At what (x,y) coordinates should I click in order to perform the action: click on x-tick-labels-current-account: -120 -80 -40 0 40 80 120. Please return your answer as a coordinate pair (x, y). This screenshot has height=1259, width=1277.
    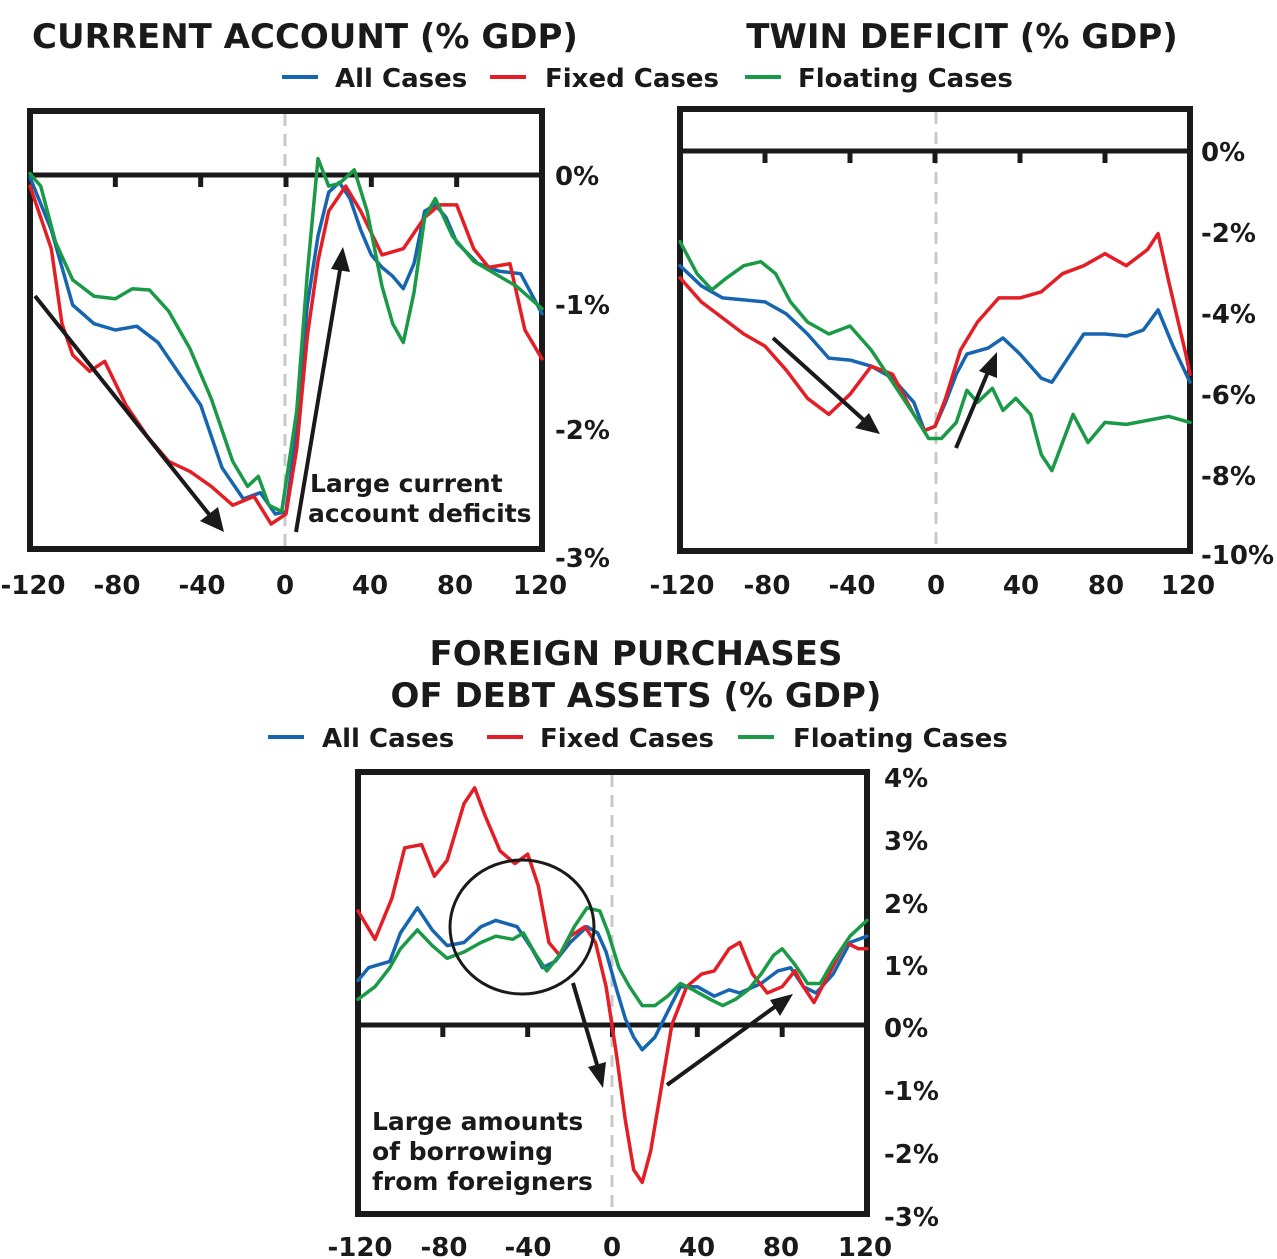
    Looking at the image, I should click on (283, 586).